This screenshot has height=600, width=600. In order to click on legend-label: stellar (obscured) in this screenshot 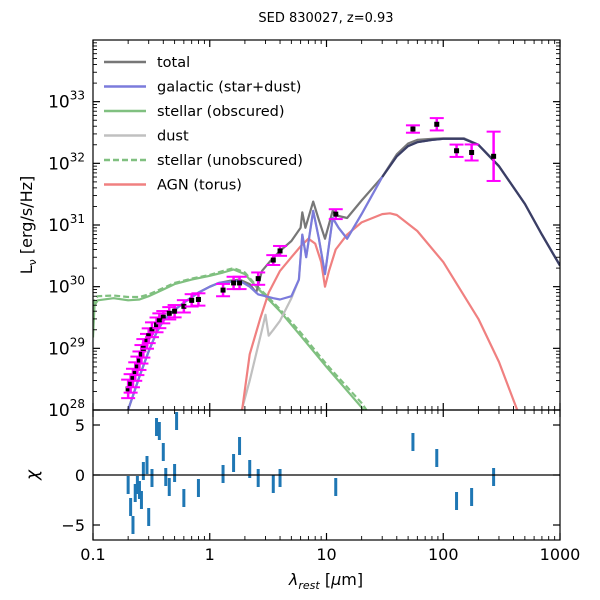, I will do `click(221, 112)`.